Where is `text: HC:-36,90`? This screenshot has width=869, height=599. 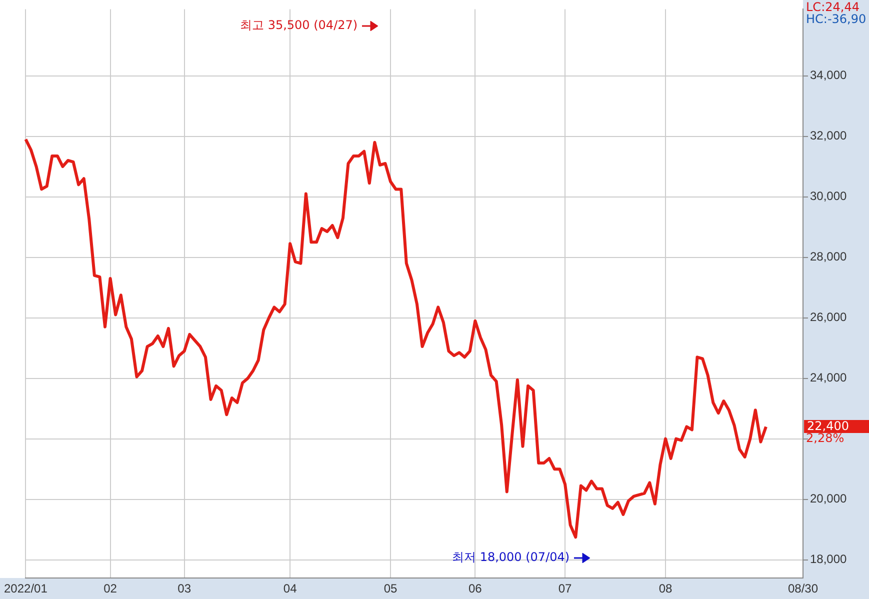 text: HC:-36,90 is located at coordinates (836, 19).